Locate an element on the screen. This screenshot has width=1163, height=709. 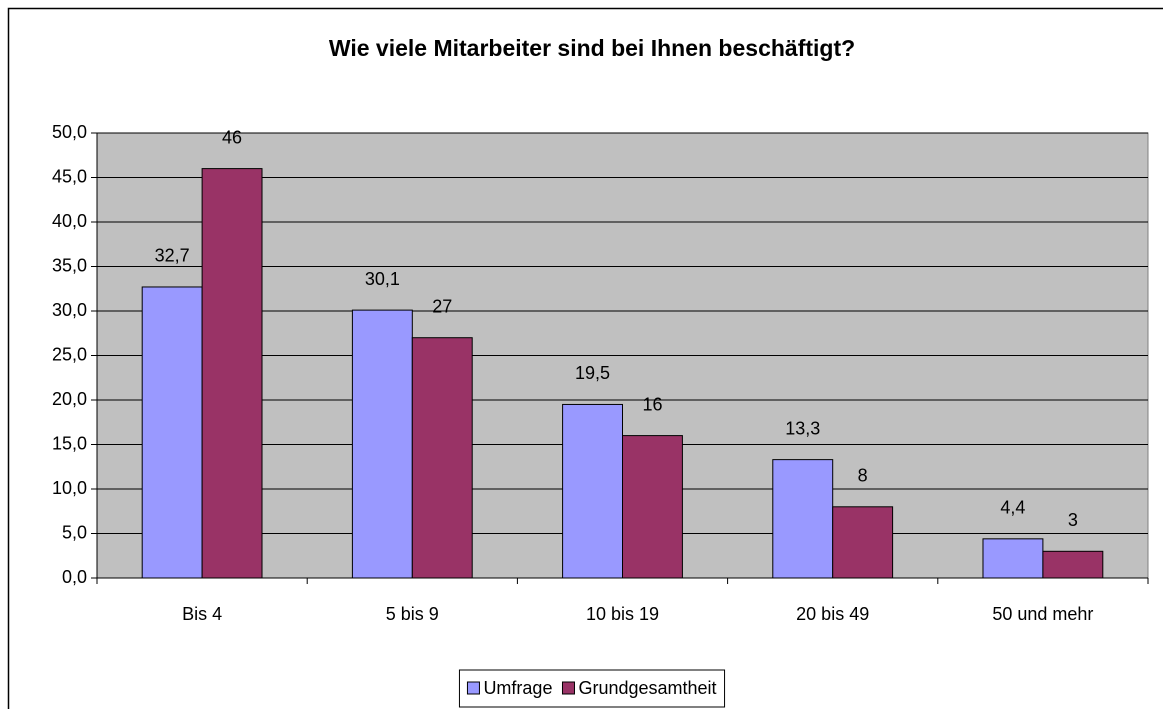
data-label: 13,3 is located at coordinates (802, 428).